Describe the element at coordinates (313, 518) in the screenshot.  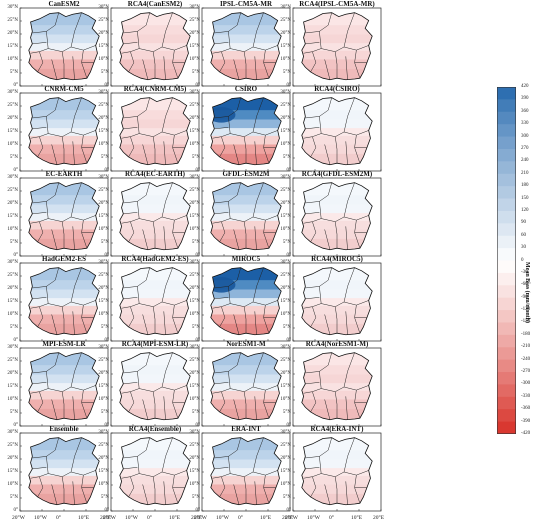
I see `lon-label: 10°W` at that location.